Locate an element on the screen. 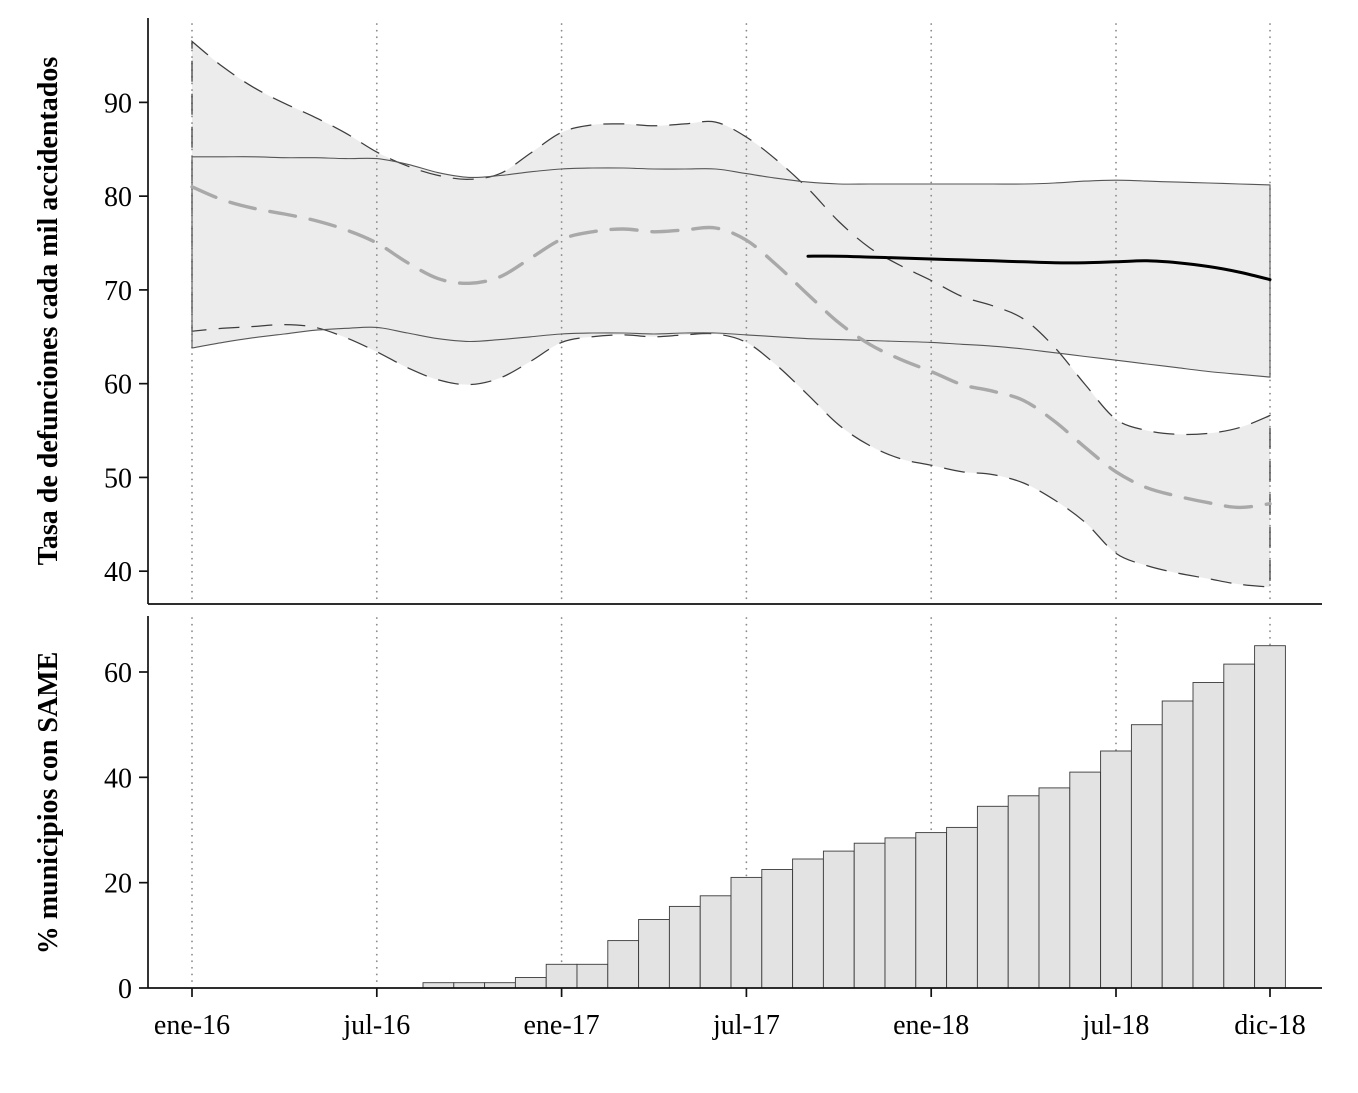 This screenshot has width=1358, height=1093. x-tick-label: jul-17 is located at coordinates (746, 1025).